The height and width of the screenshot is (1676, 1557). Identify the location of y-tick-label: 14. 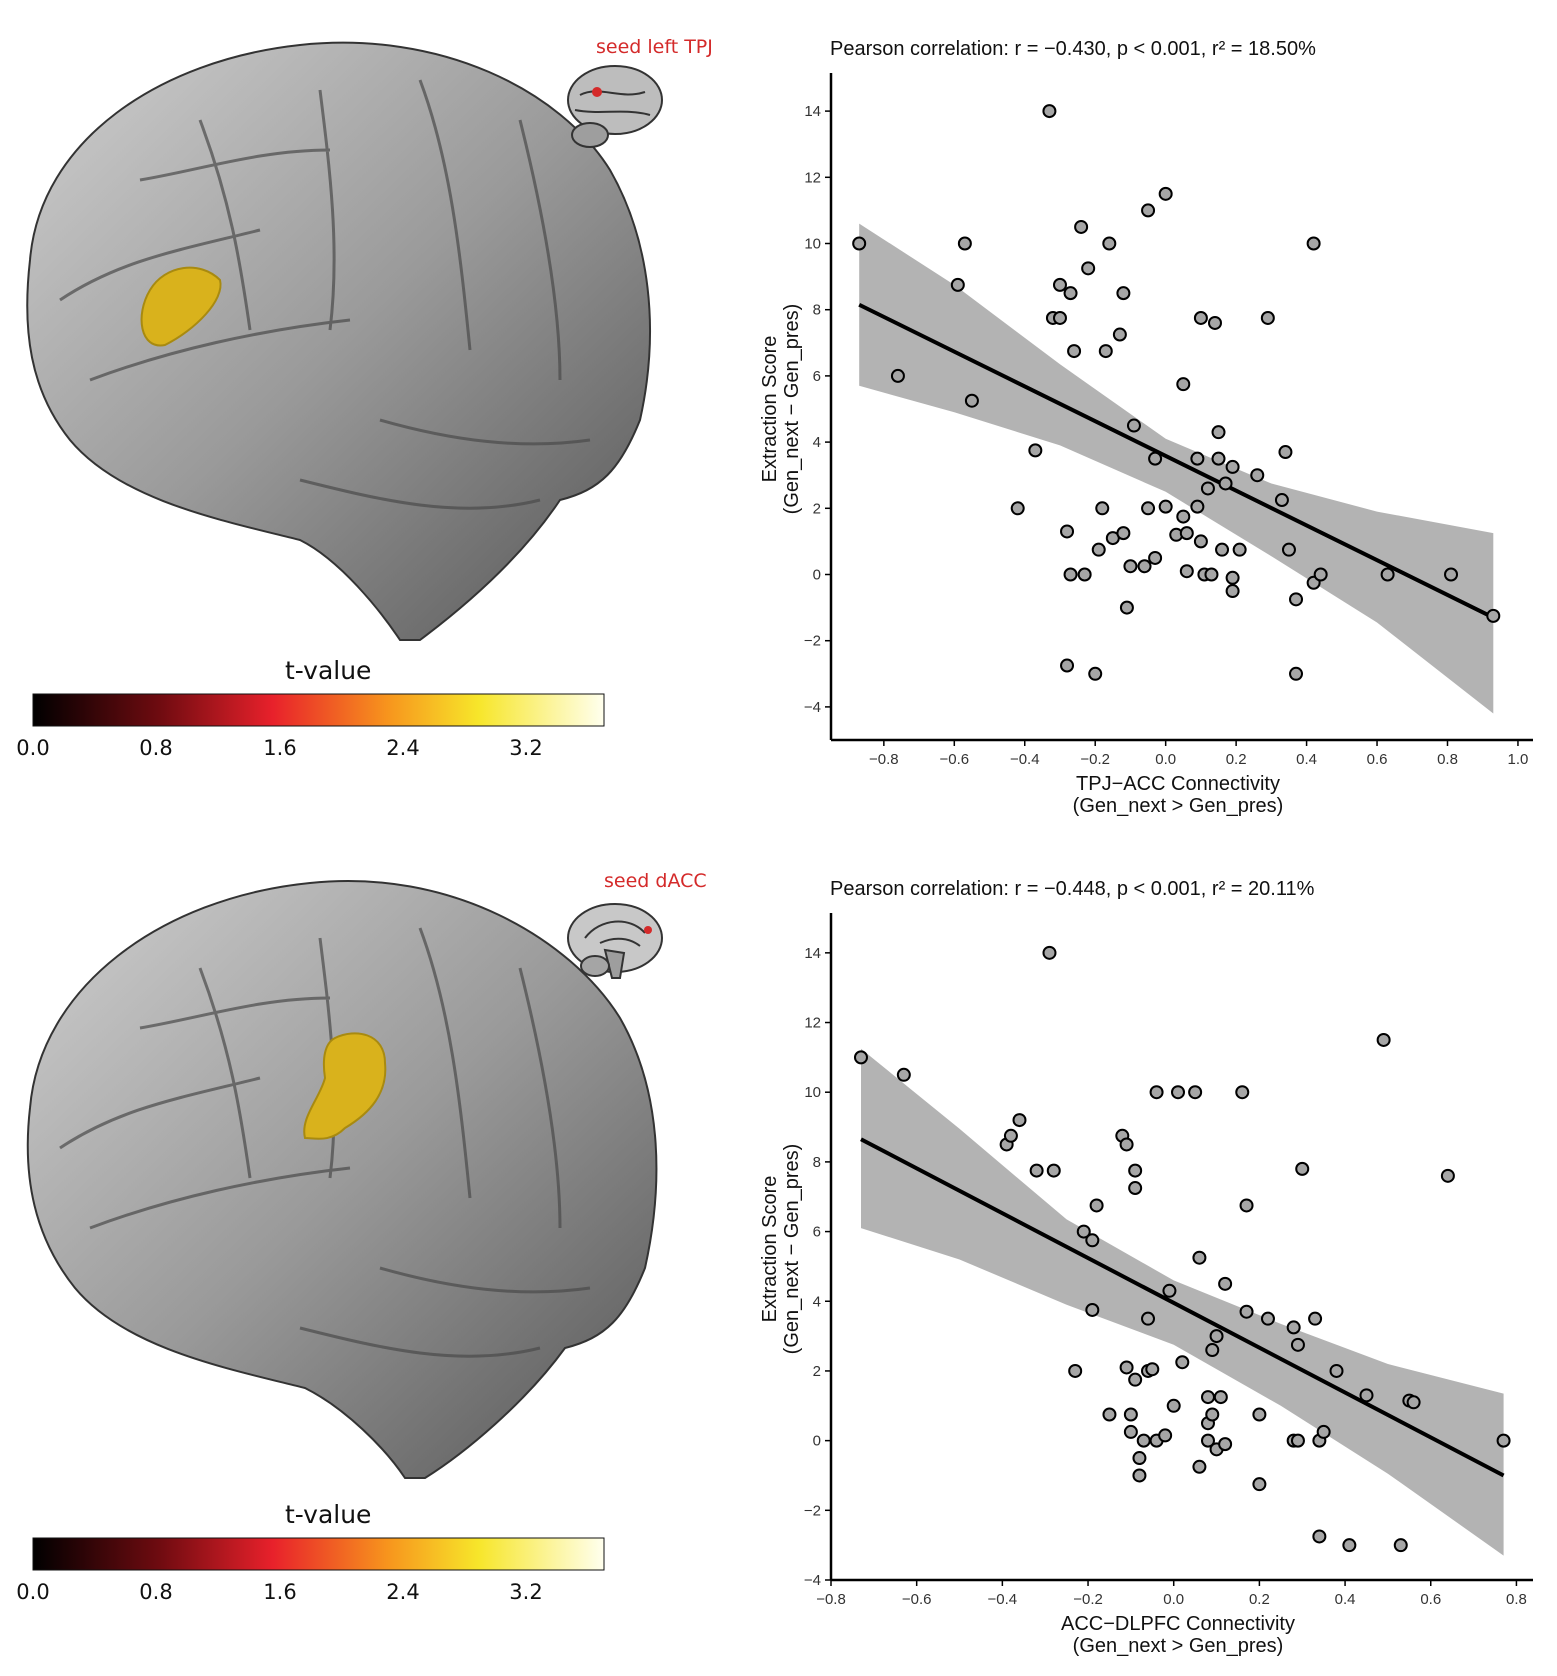
(812, 953).